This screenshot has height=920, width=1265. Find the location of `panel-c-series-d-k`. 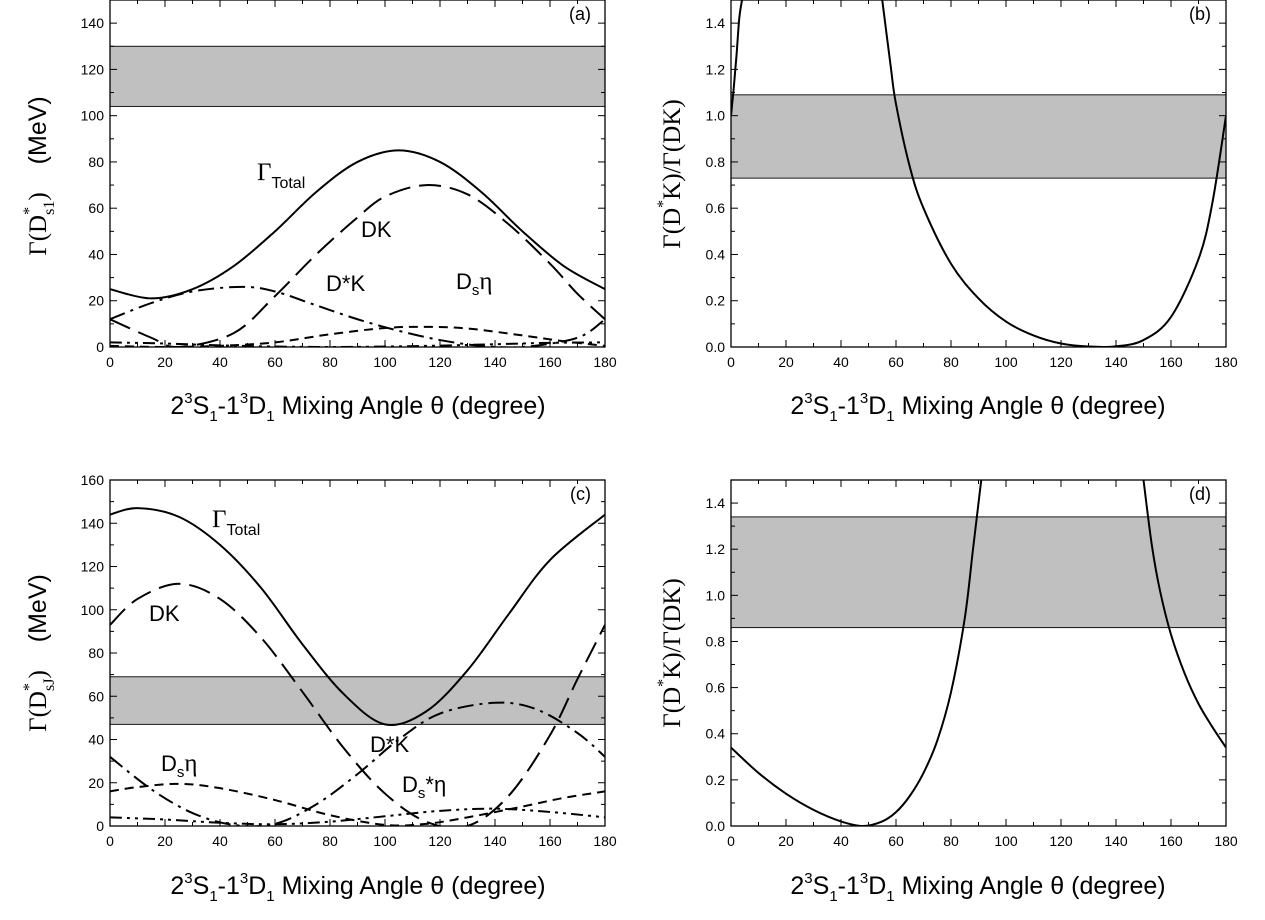

panel-c-series-d-k is located at coordinates (357, 763).